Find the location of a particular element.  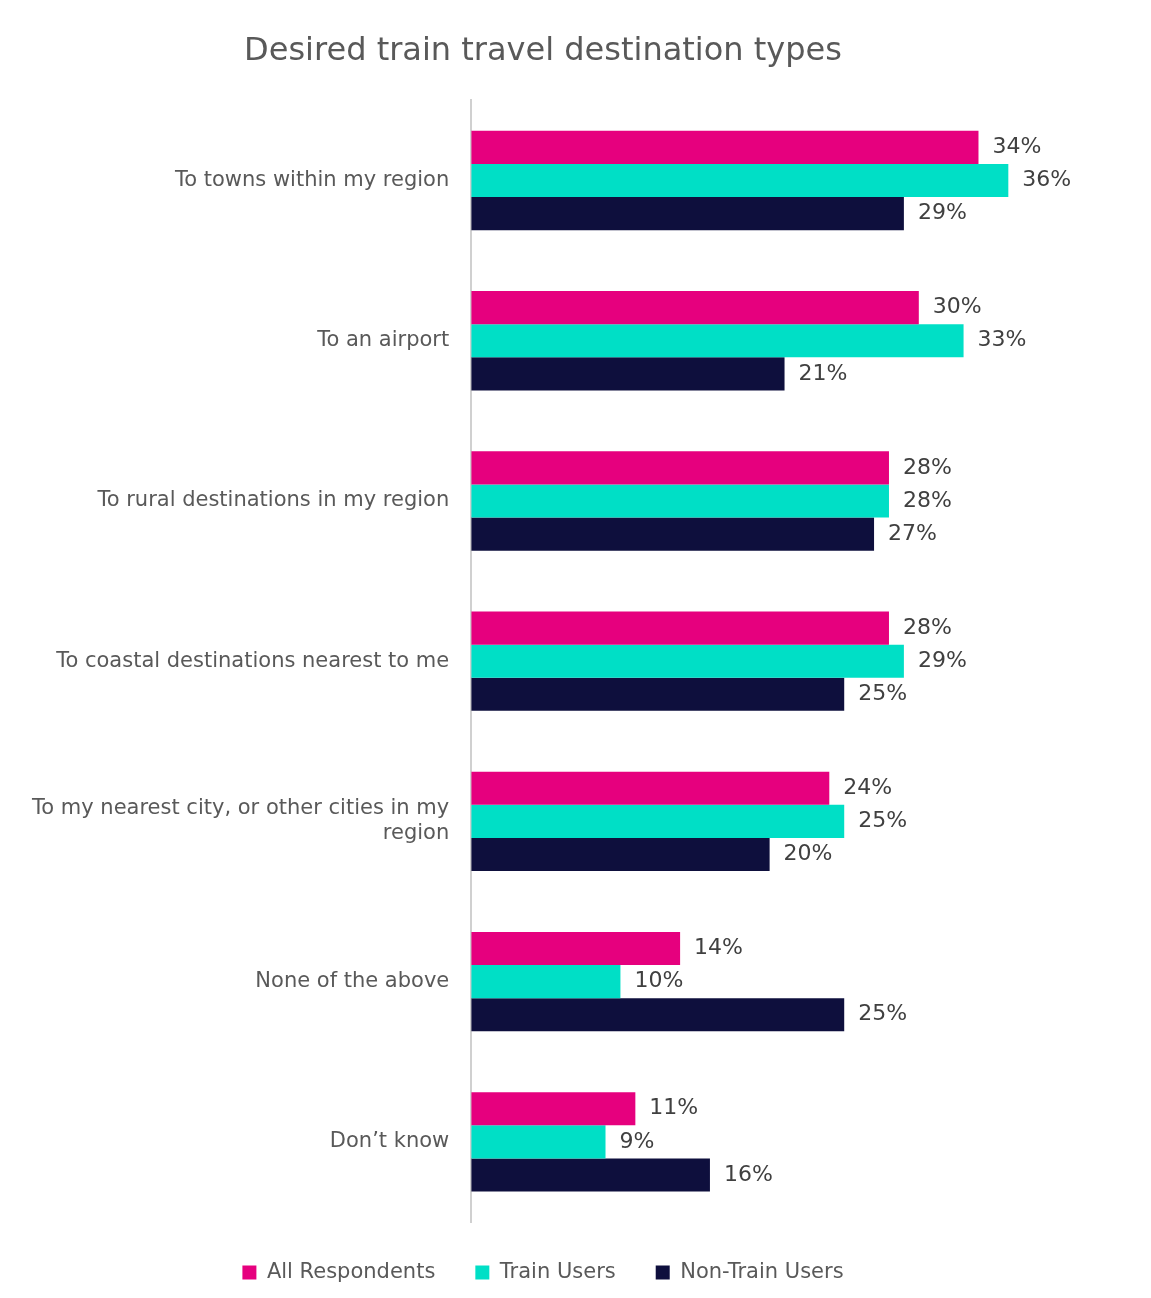

data-label: 14% is located at coordinates (719, 947).